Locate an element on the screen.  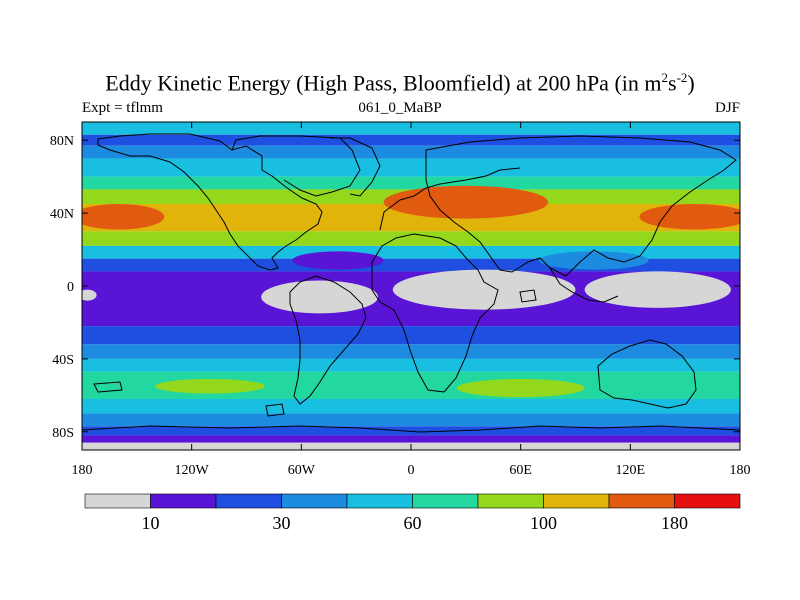
colorbar: 10 30 60 100 180 is located at coordinates (412, 513).